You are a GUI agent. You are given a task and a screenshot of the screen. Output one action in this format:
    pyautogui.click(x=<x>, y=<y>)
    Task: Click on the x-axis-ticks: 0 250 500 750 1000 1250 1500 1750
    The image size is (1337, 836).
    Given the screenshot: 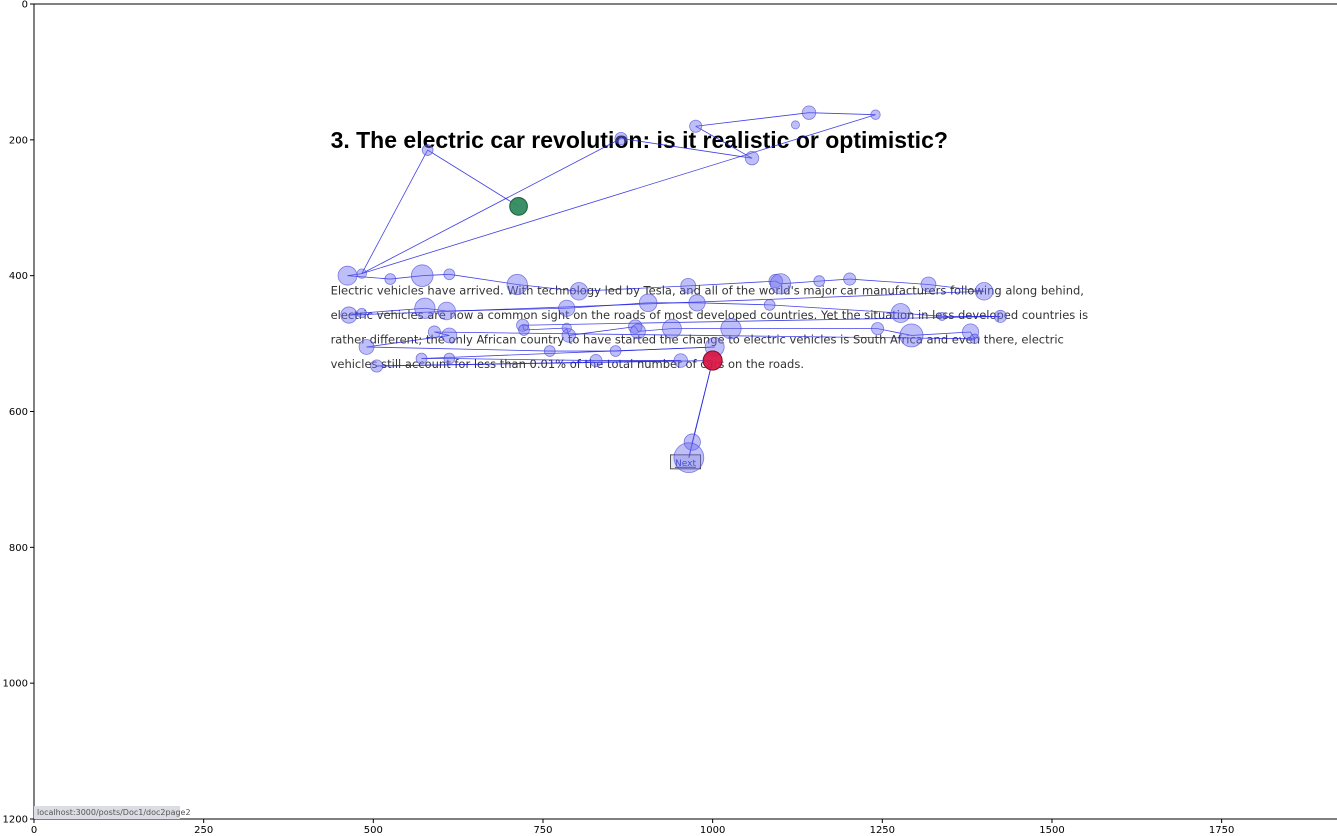 What is the action you would take?
    pyautogui.click(x=632, y=827)
    